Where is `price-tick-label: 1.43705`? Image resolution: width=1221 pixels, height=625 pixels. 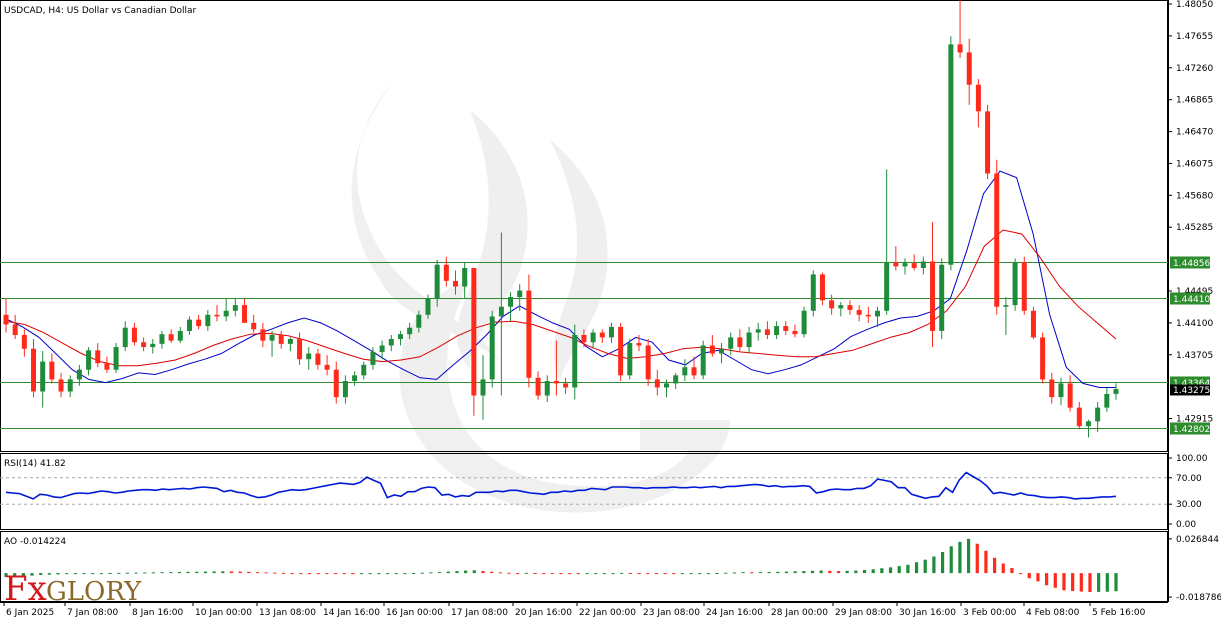 price-tick-label: 1.43705 is located at coordinates (1194, 356).